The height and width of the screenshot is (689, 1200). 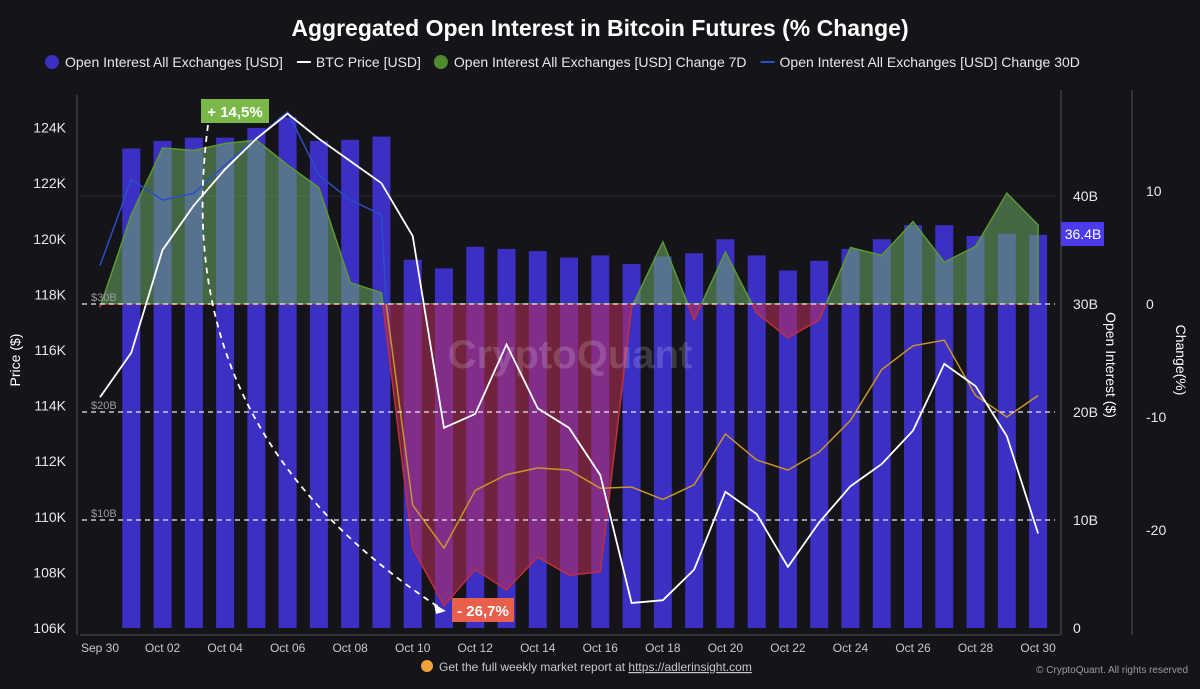 I want to click on x-tick: Oct 24, so click(x=851, y=648).